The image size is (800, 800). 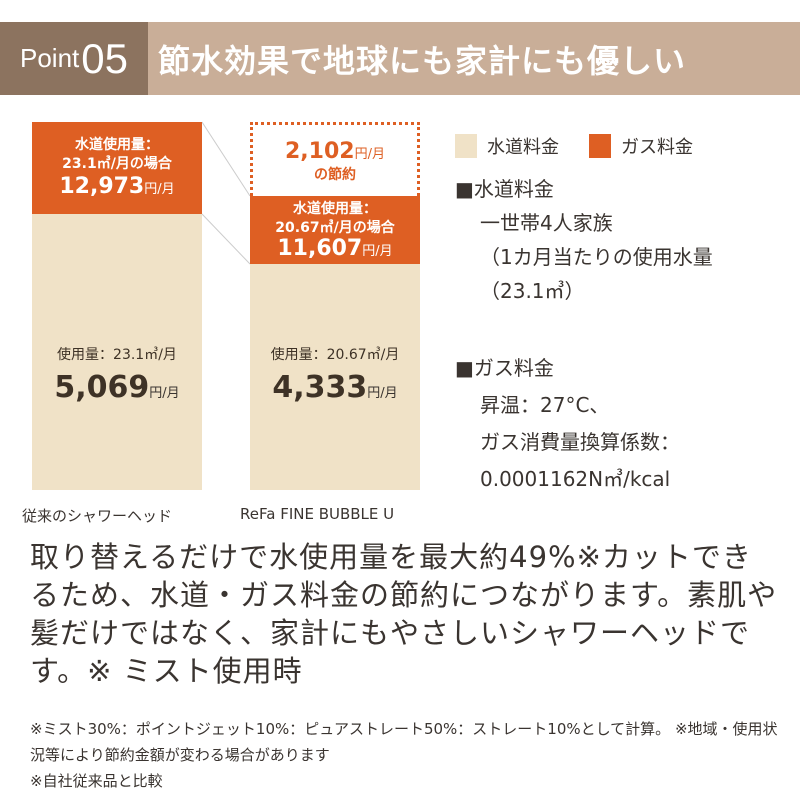 What do you see at coordinates (102, 186) in the screenshot?
I see `gas-value: 12,973` at bounding box center [102, 186].